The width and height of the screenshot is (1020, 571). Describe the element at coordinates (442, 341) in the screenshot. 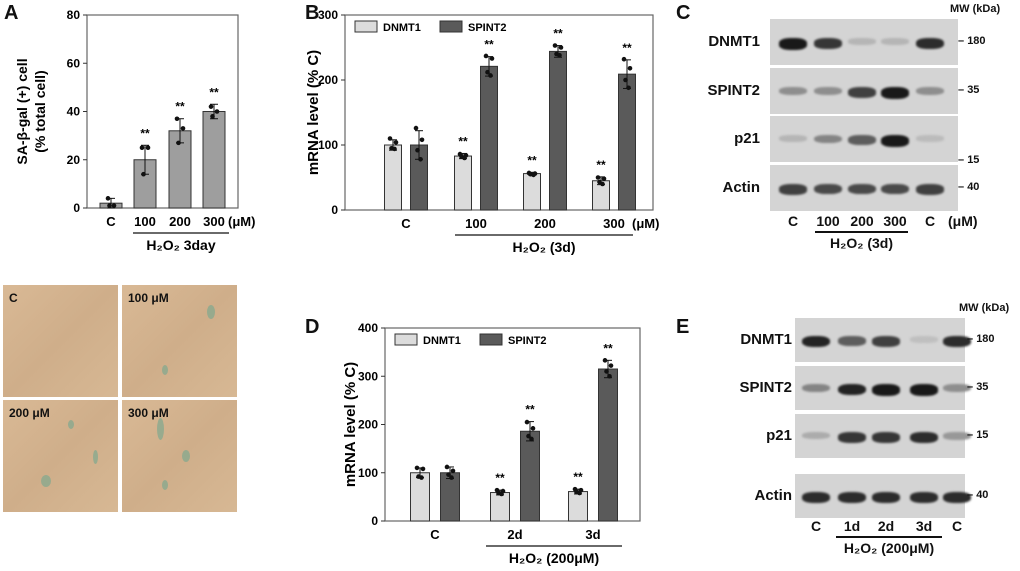

I see `legend-label: DNMT1` at that location.